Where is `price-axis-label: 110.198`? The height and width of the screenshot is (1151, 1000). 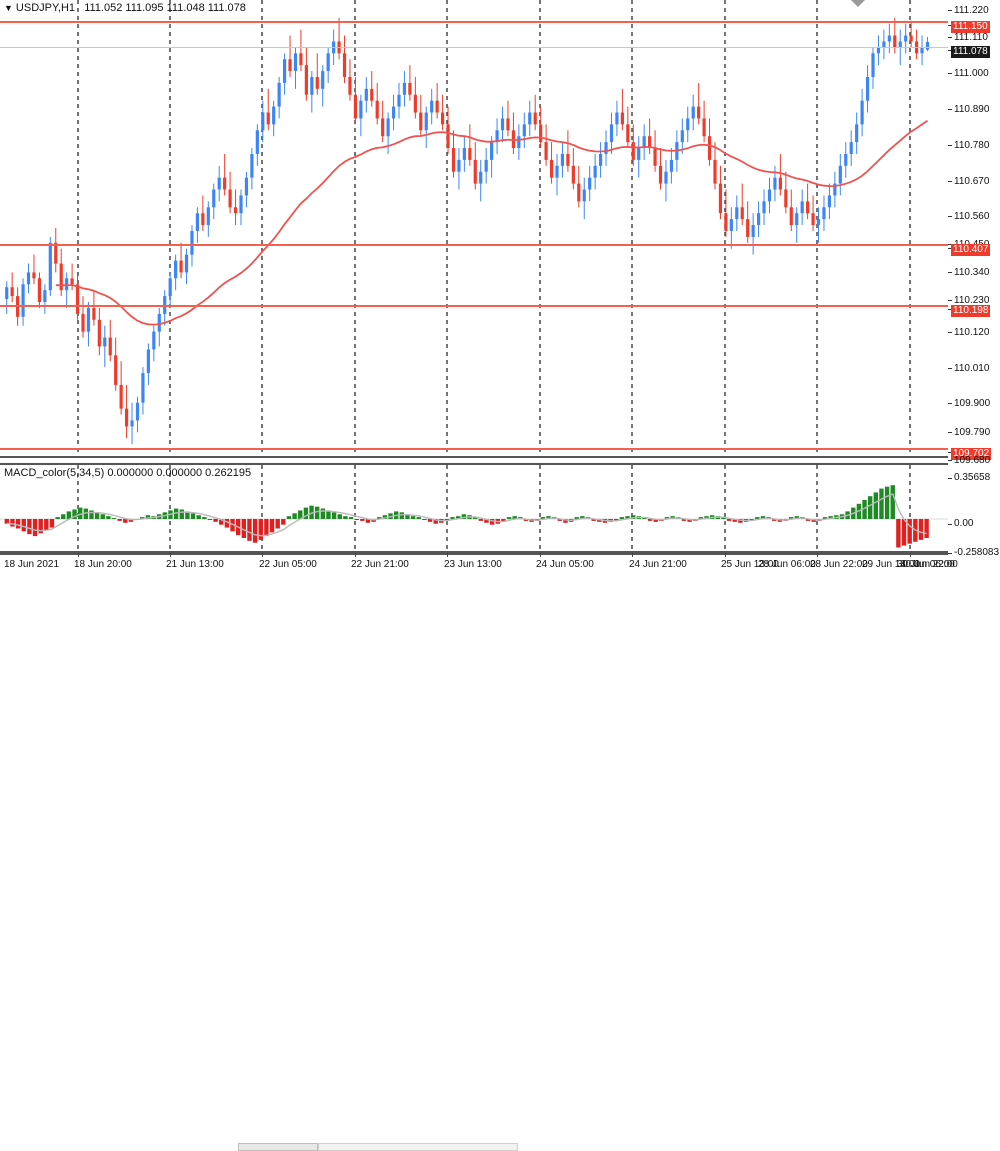 price-axis-label: 110.198 is located at coordinates (971, 311).